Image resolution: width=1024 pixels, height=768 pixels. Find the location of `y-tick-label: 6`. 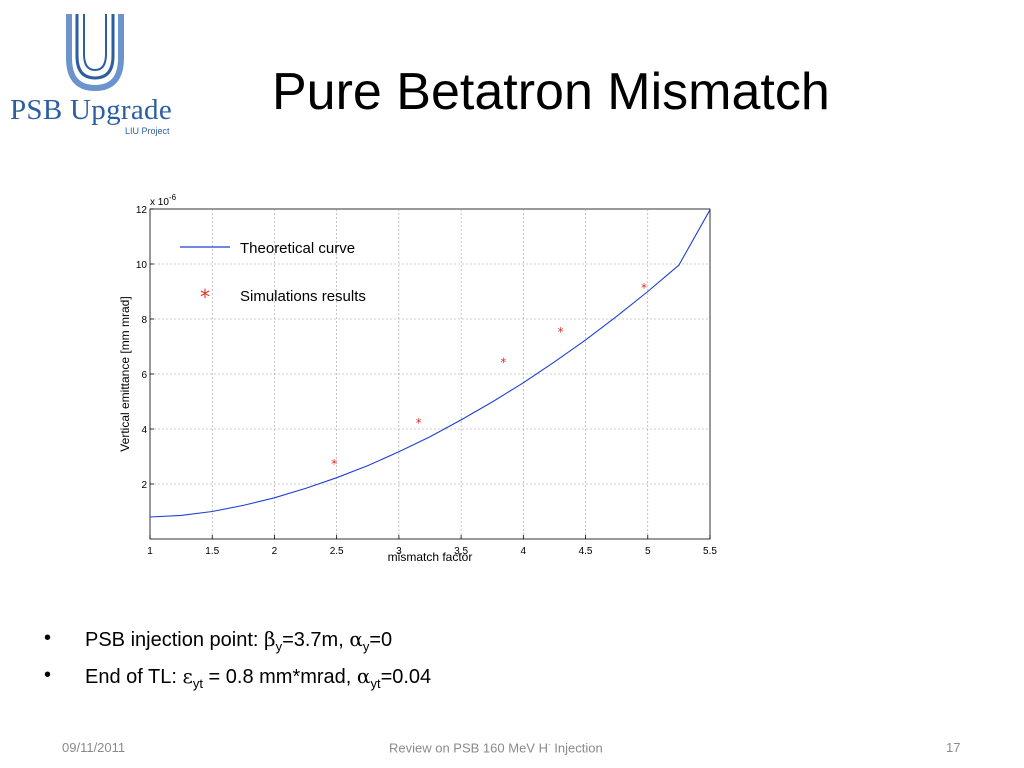

y-tick-label: 6 is located at coordinates (144, 375).